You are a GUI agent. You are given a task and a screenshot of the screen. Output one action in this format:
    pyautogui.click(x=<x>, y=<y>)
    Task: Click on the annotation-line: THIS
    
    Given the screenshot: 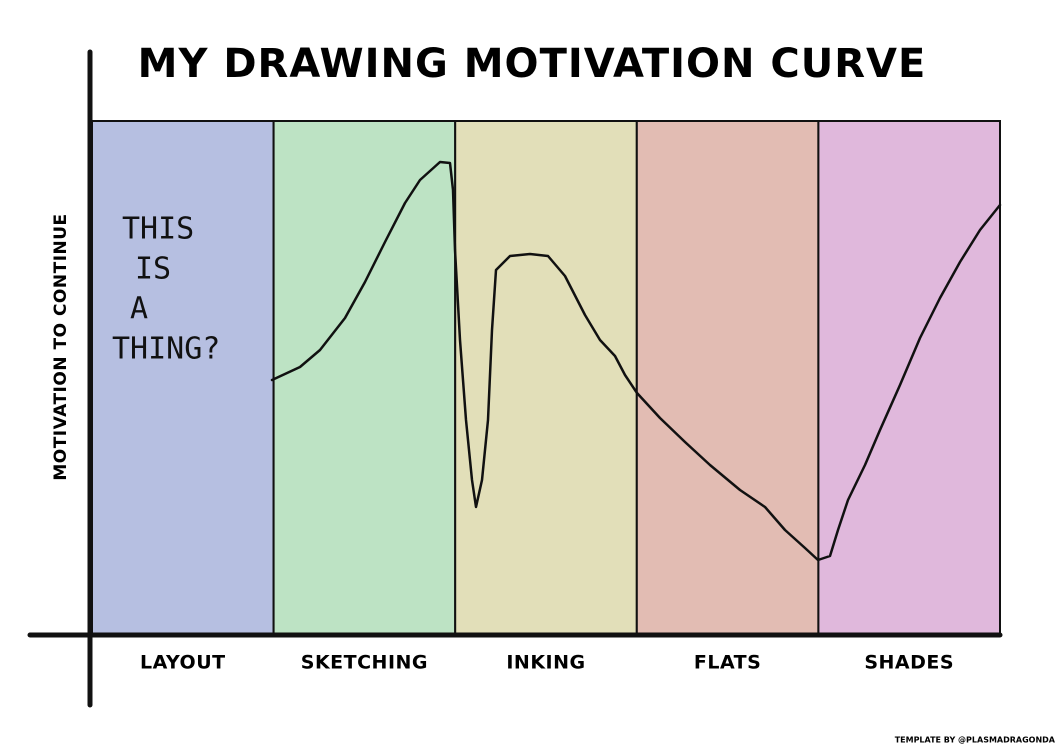 What is the action you would take?
    pyautogui.click(x=158, y=229)
    